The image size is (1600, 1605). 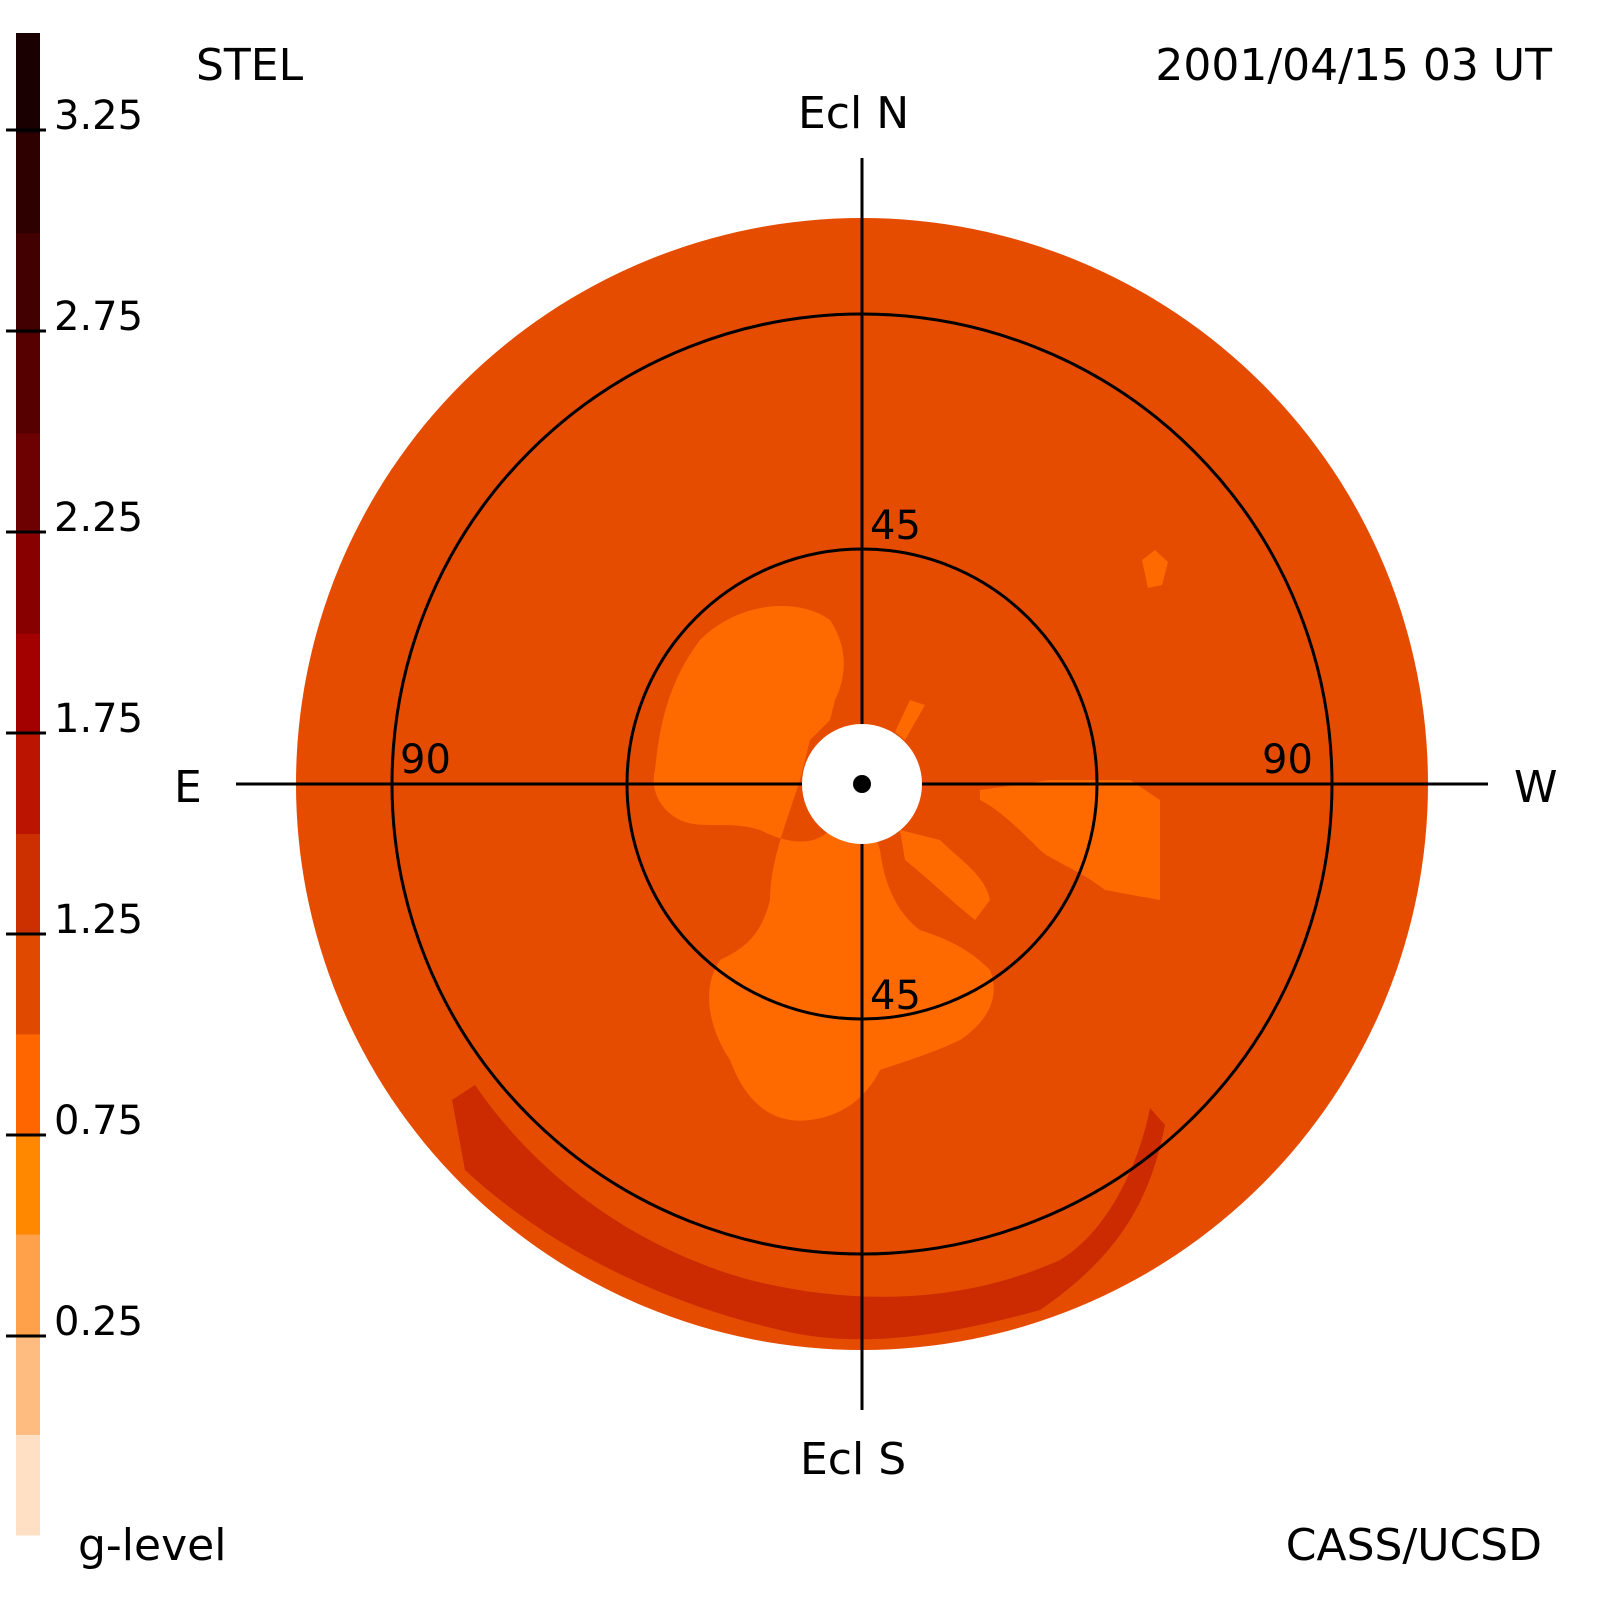 What do you see at coordinates (99, 1121) in the screenshot?
I see `colorbar-tick-label: 0.75` at bounding box center [99, 1121].